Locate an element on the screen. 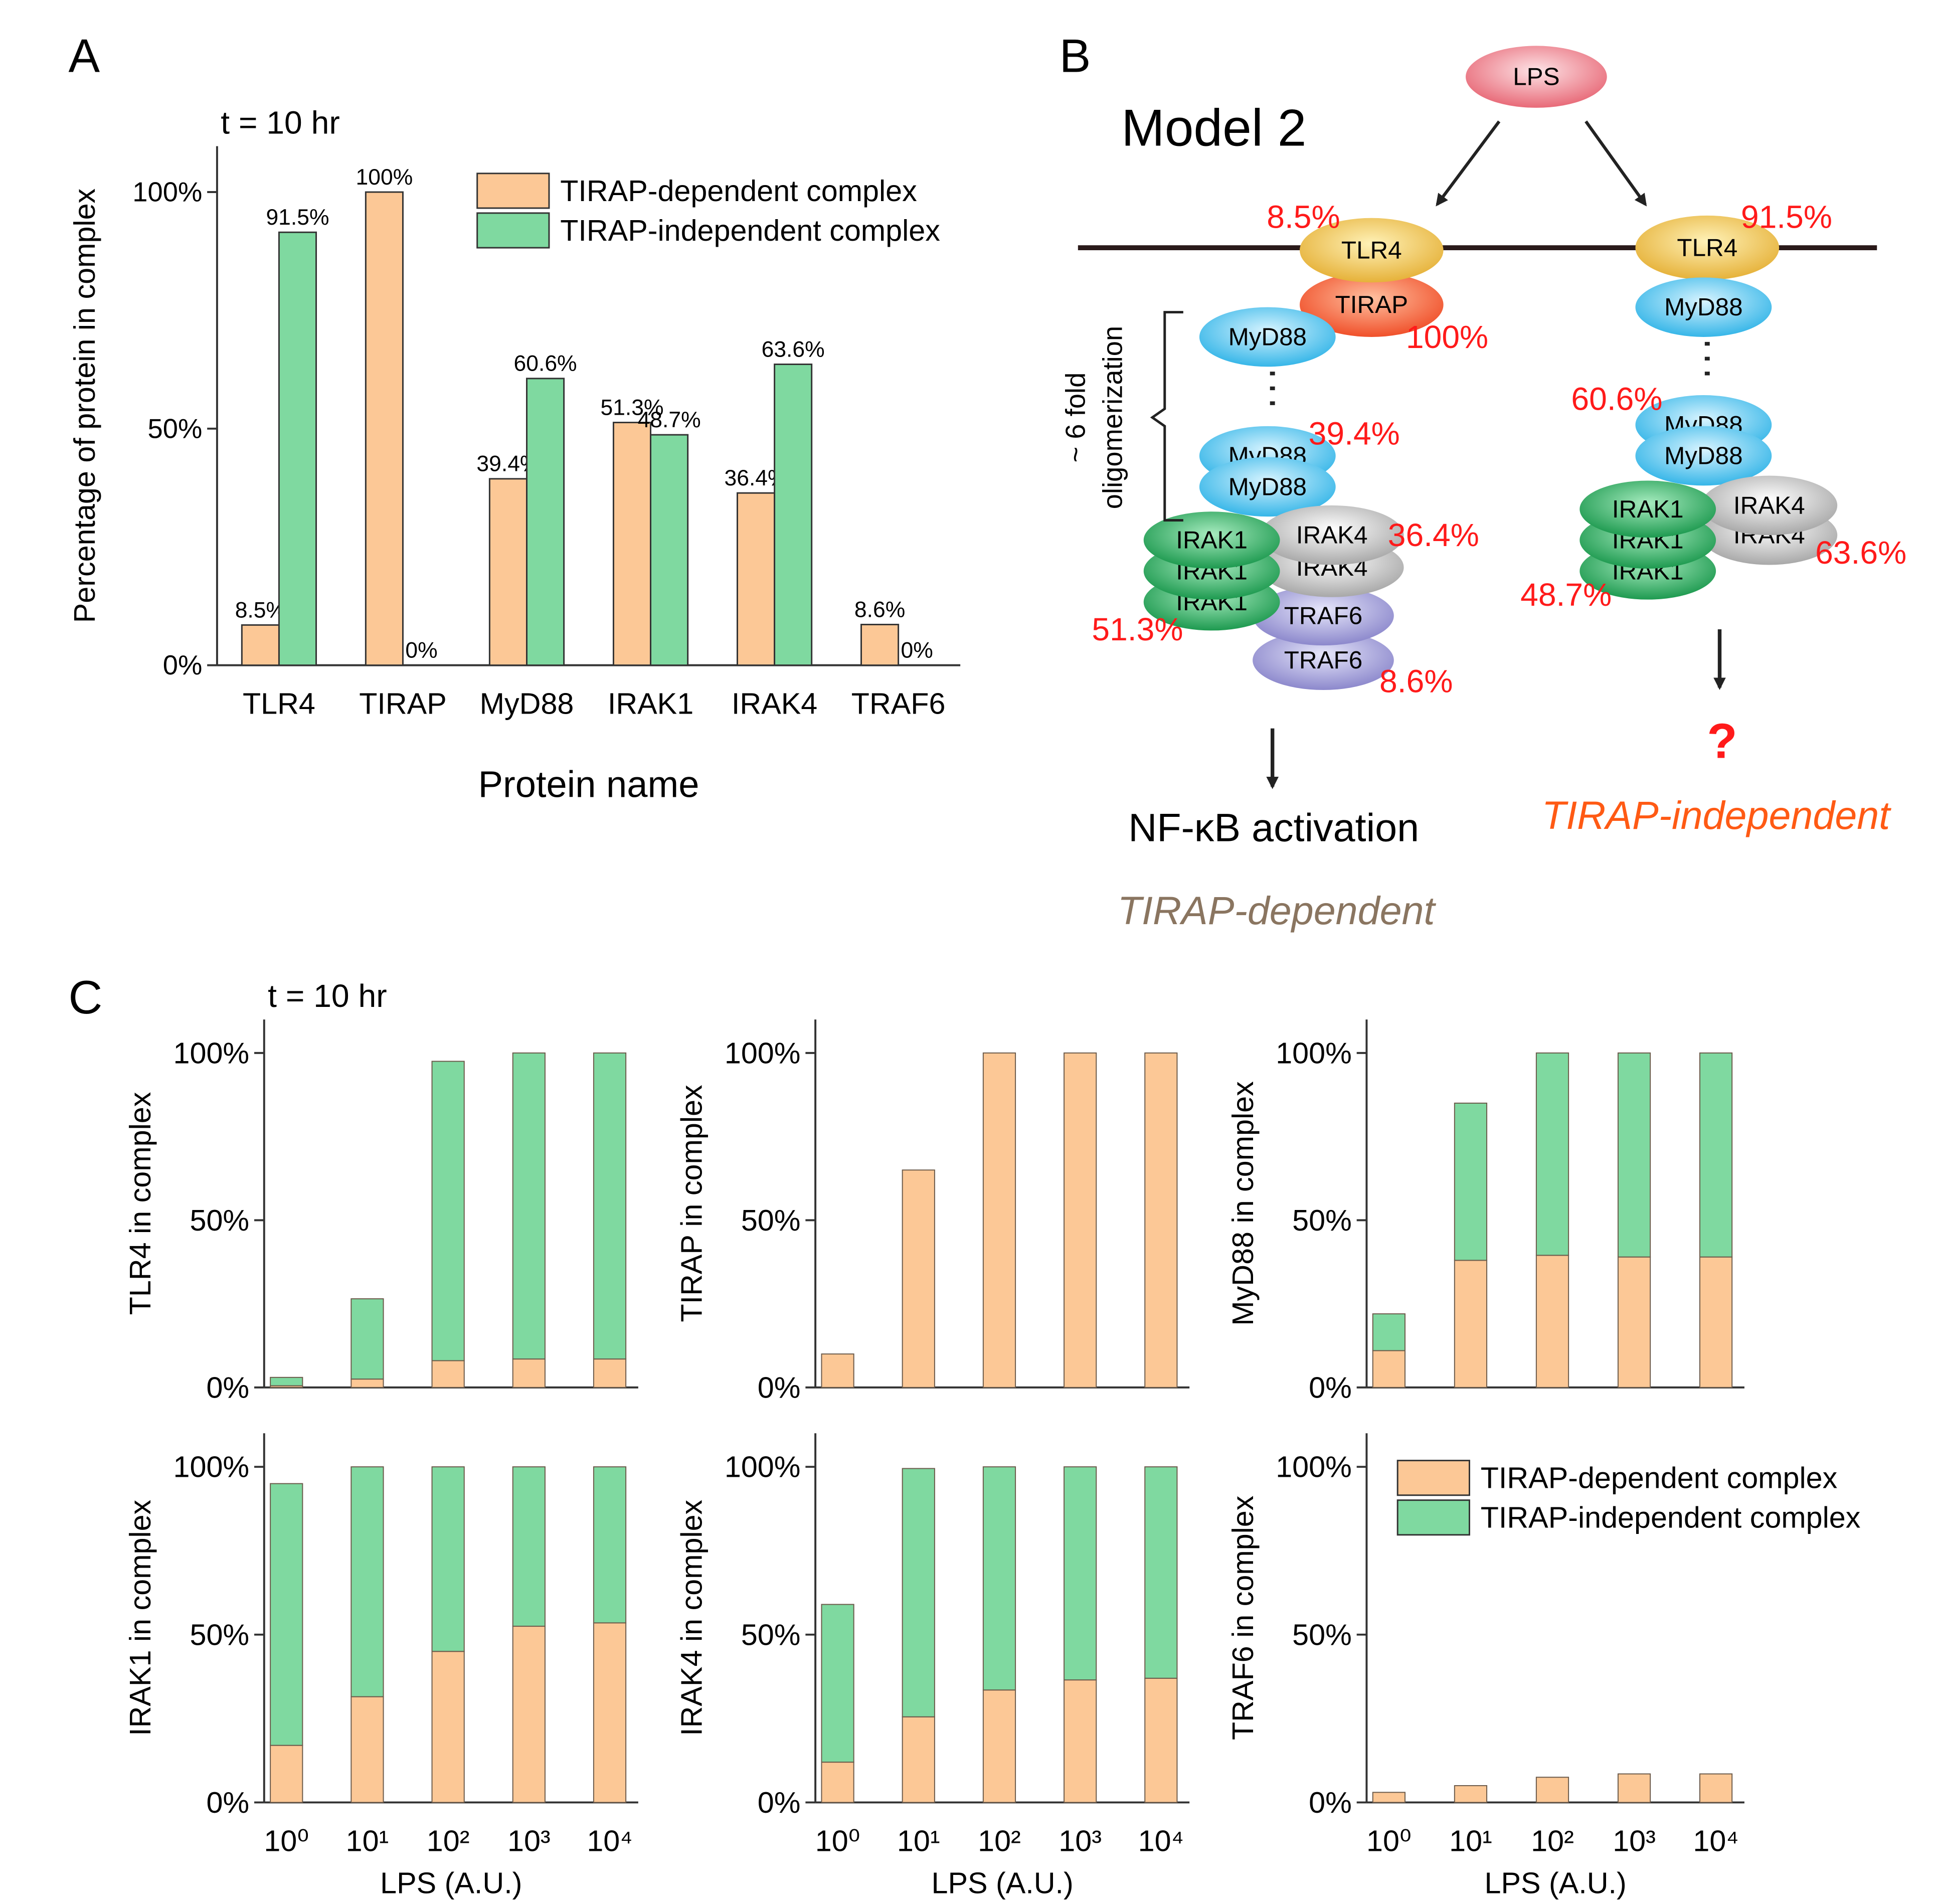 The height and width of the screenshot is (1904, 1933). pathway-label: TIRAP-dependent is located at coordinates (1277, 910).